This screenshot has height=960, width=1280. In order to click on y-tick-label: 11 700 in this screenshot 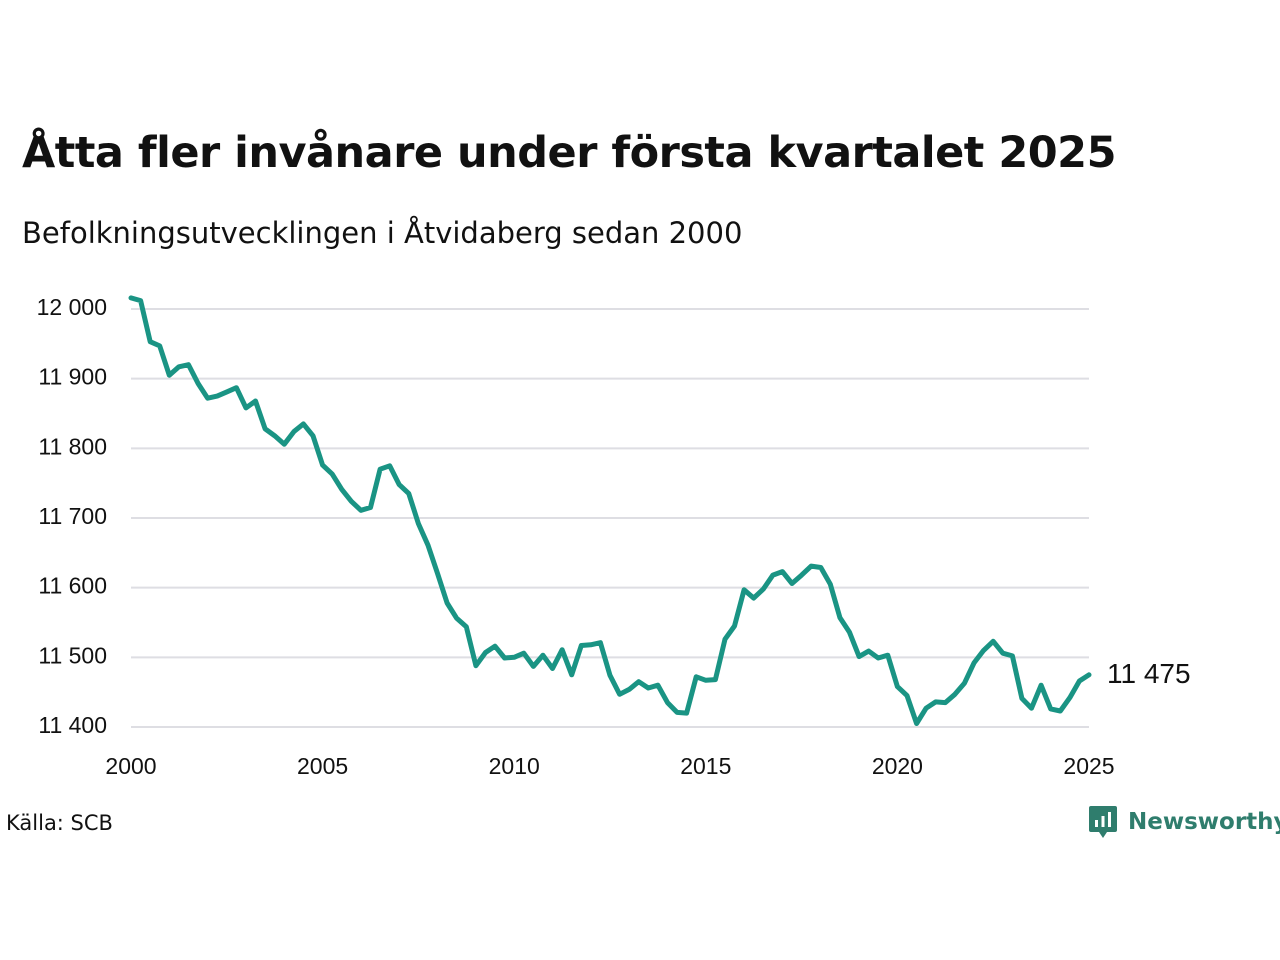, I will do `click(72, 516)`.